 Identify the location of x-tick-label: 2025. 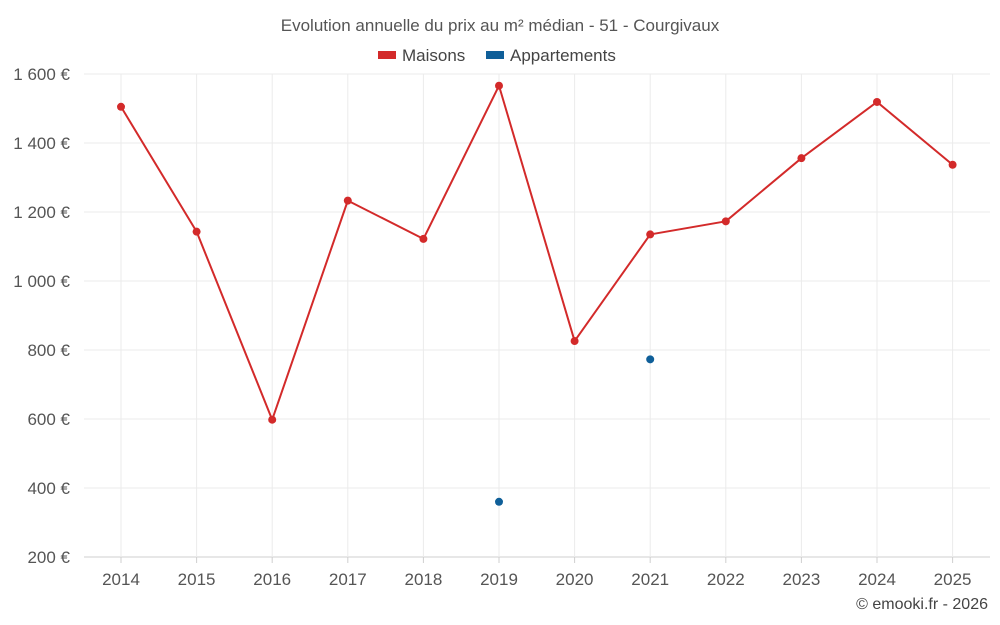
(953, 579).